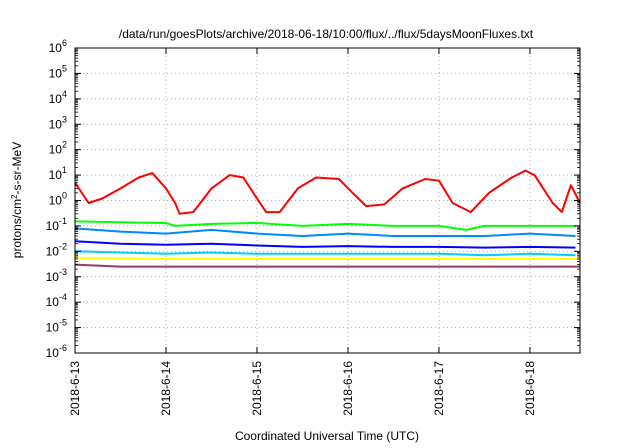 The height and width of the screenshot is (448, 640). I want to click on y-tick-exponent: -2, so click(63, 246).